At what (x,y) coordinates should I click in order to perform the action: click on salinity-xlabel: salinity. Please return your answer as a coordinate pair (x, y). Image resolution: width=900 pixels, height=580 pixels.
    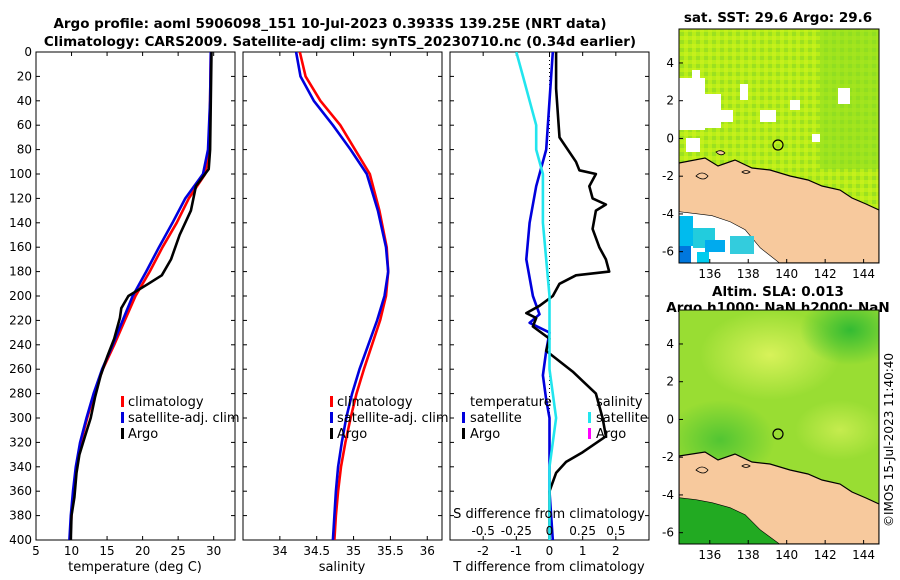
    Looking at the image, I should click on (342, 567).